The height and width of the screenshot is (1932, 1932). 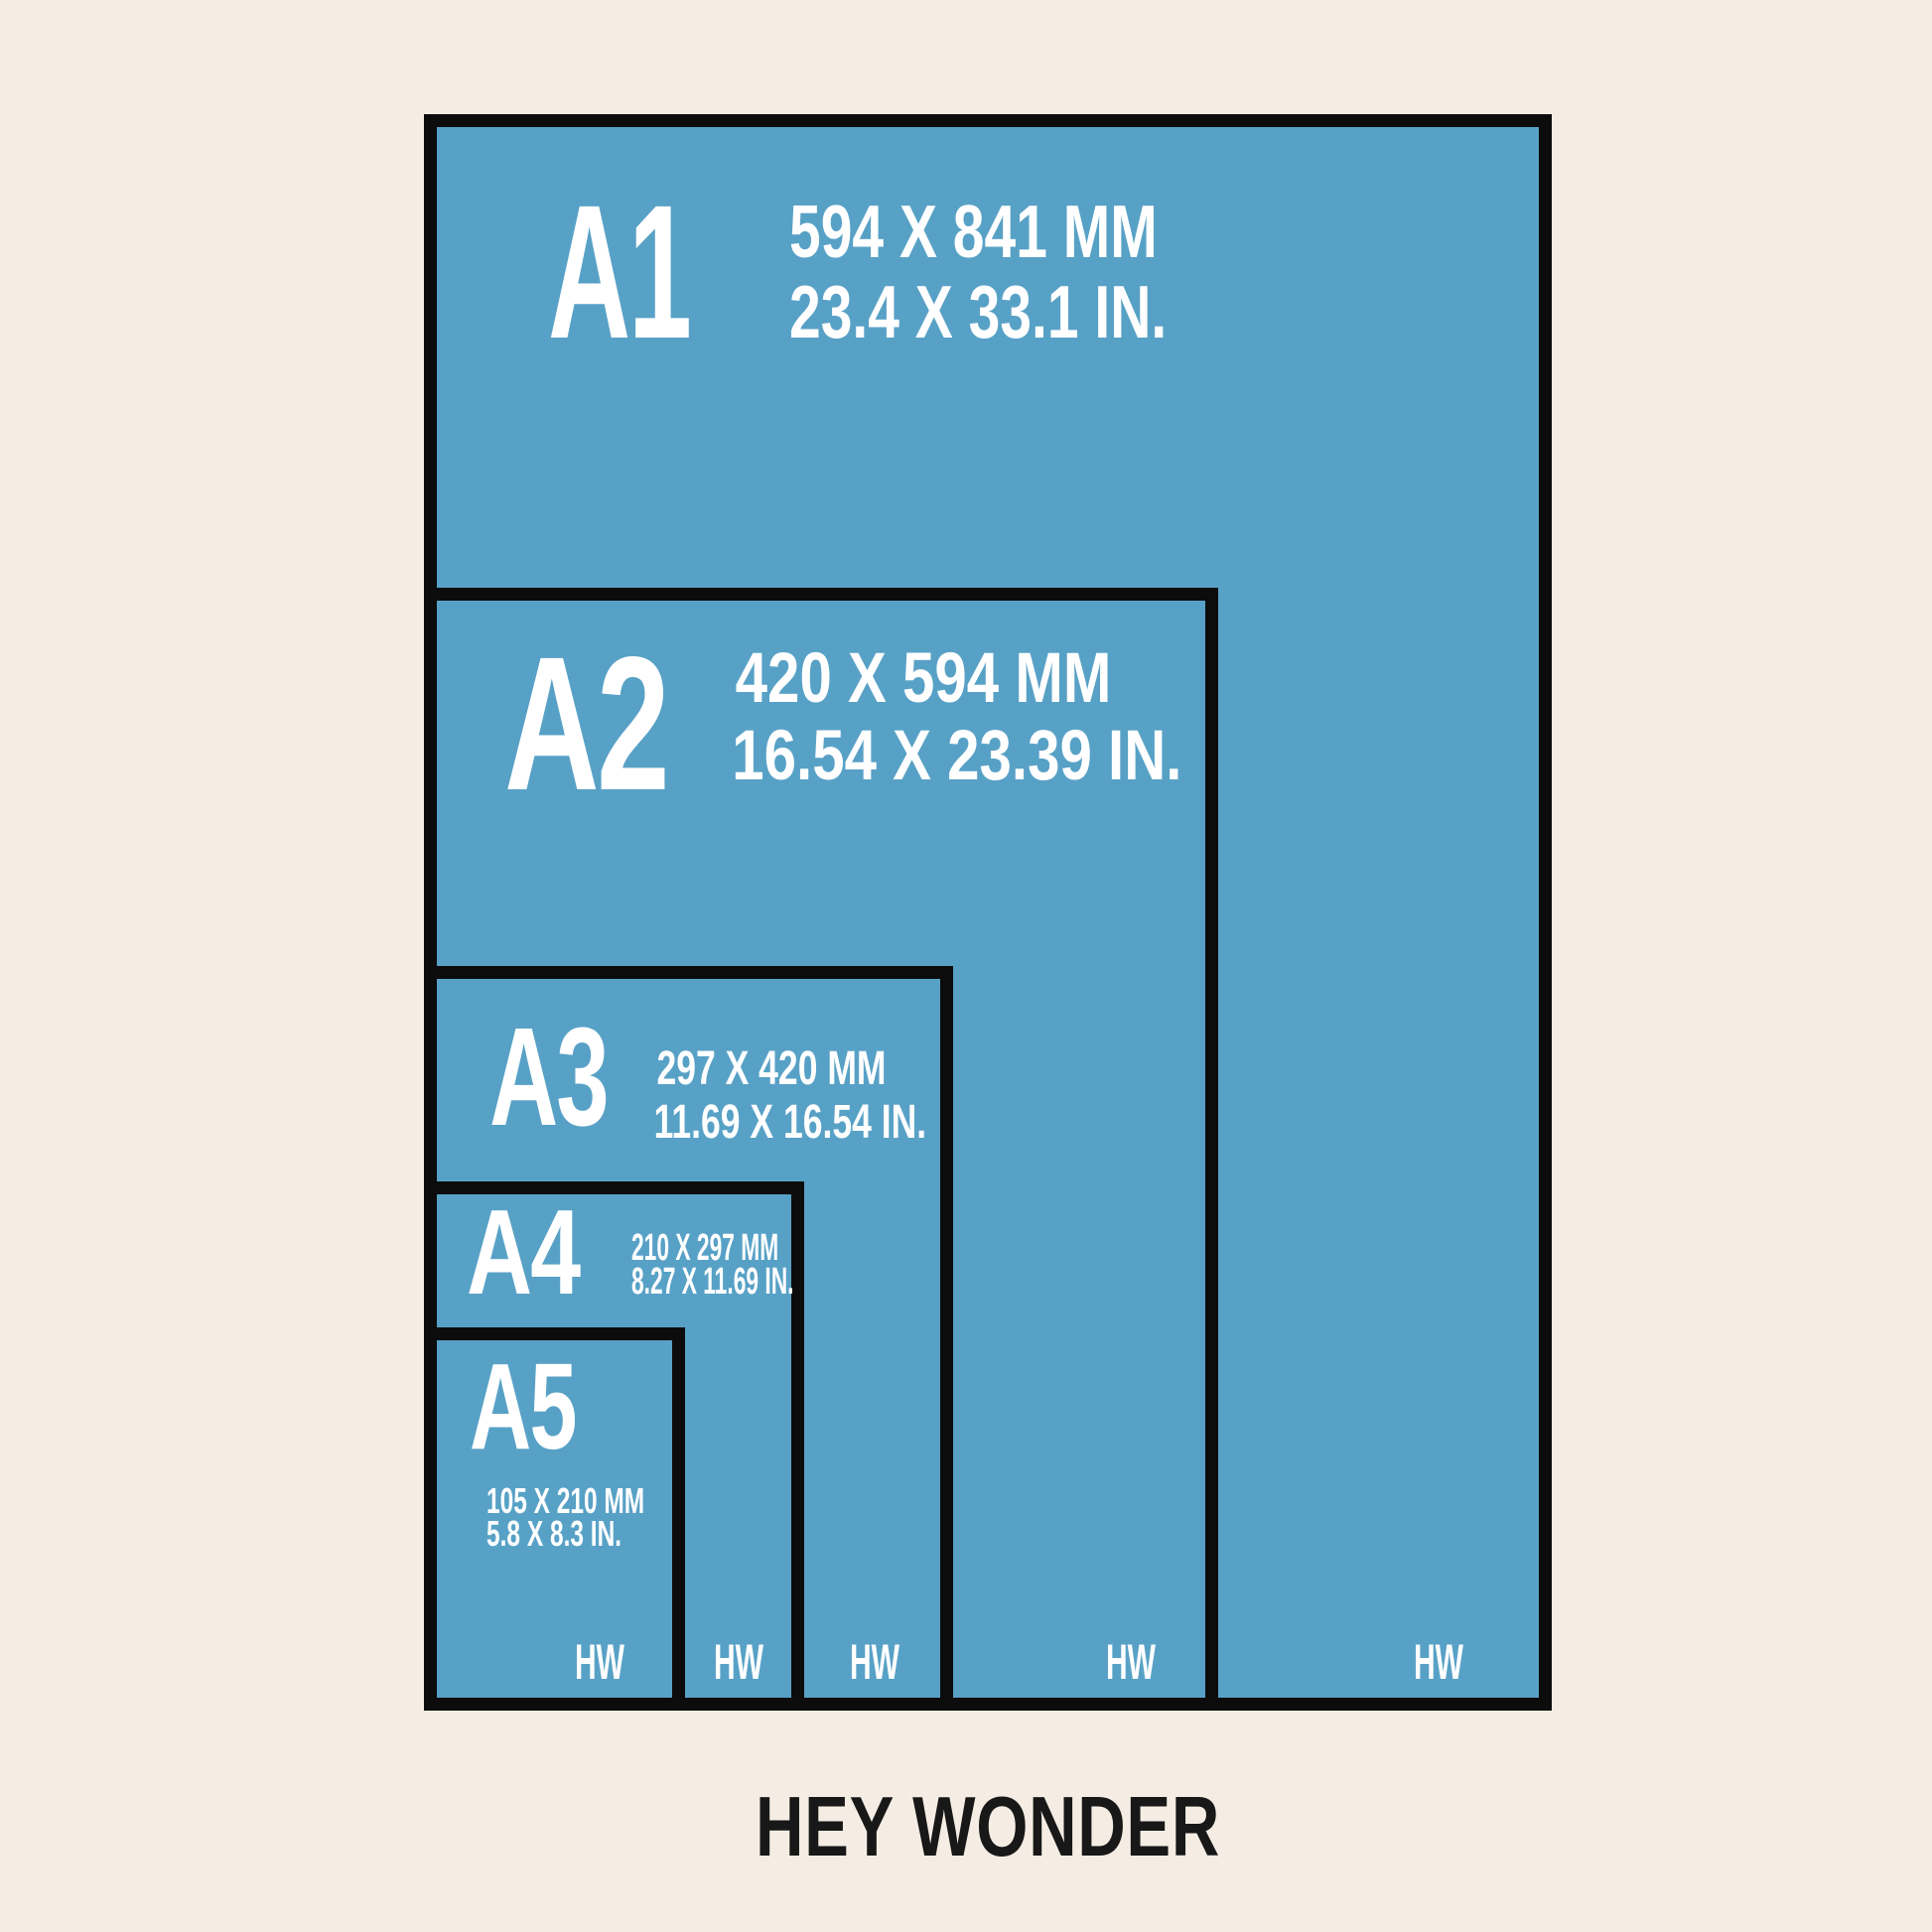 What do you see at coordinates (957, 756) in the screenshot?
I see `size-dimensions-a2-inches: 16.54 X 23.39 IN.` at bounding box center [957, 756].